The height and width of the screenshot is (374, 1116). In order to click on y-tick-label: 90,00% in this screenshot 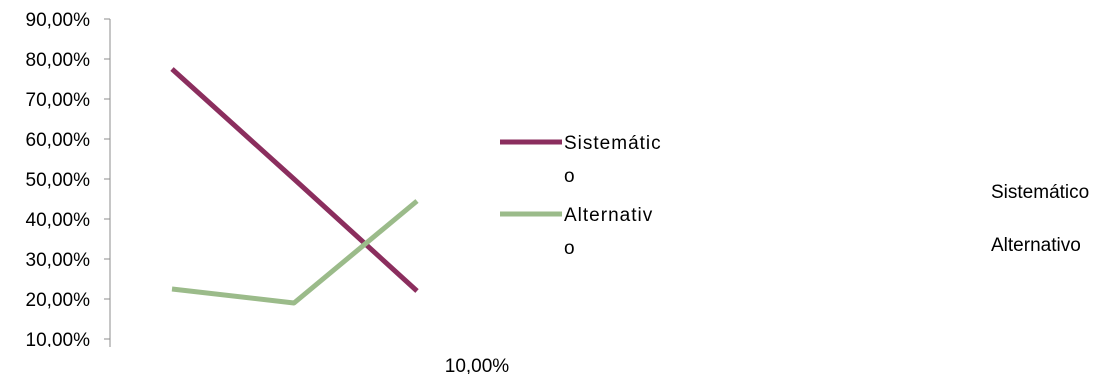, I will do `click(58, 20)`.